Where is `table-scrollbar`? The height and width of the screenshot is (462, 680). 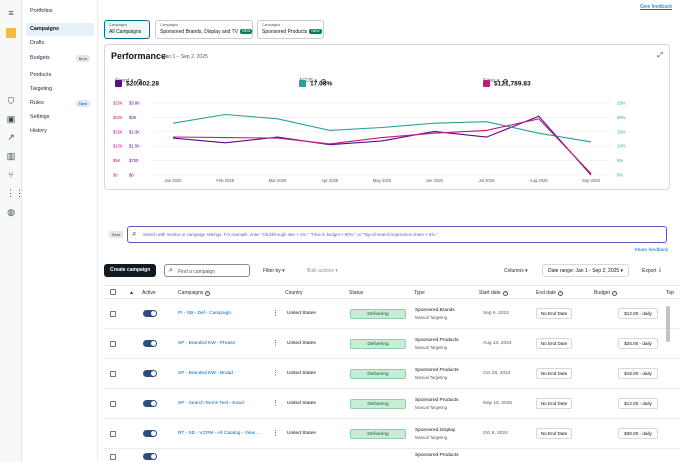 table-scrollbar is located at coordinates (668, 324).